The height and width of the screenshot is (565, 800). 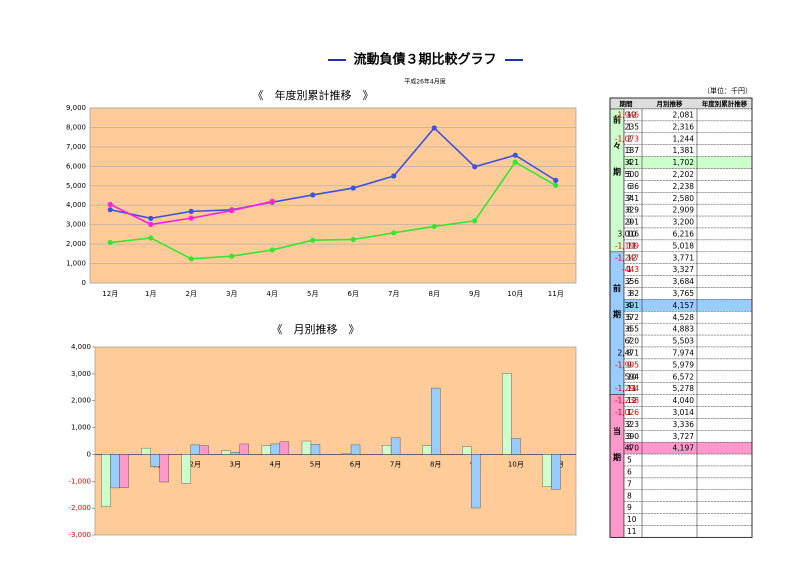 I want to click on table-cell: 355, so click(x=632, y=329).